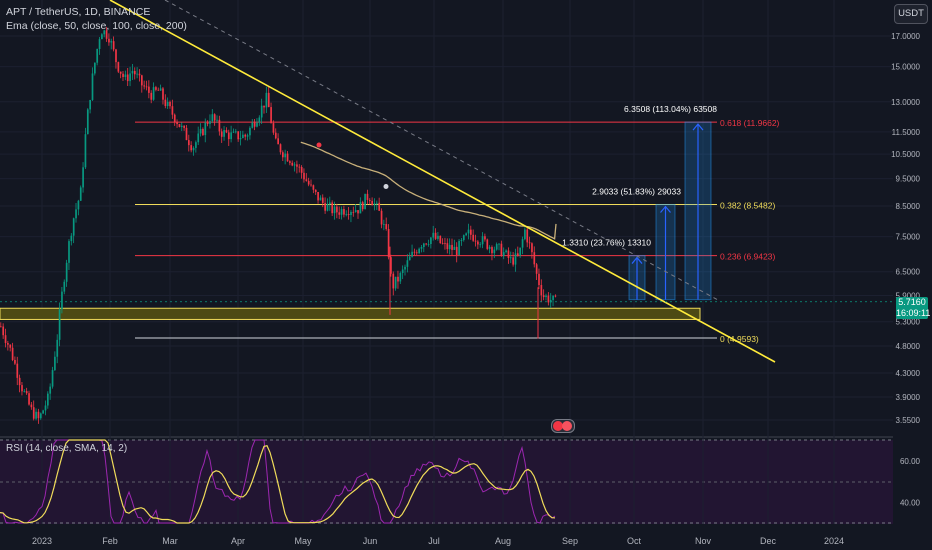  Describe the element at coordinates (908, 346) in the screenshot. I see `price-tick-label: 4.8000` at that location.